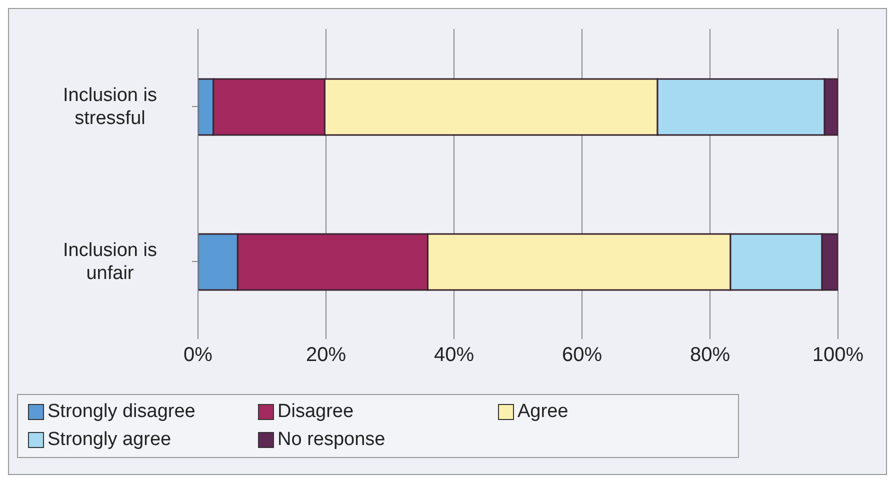 This screenshot has height=481, width=893. Describe the element at coordinates (581, 355) in the screenshot. I see `x-tick-label: 60%` at that location.